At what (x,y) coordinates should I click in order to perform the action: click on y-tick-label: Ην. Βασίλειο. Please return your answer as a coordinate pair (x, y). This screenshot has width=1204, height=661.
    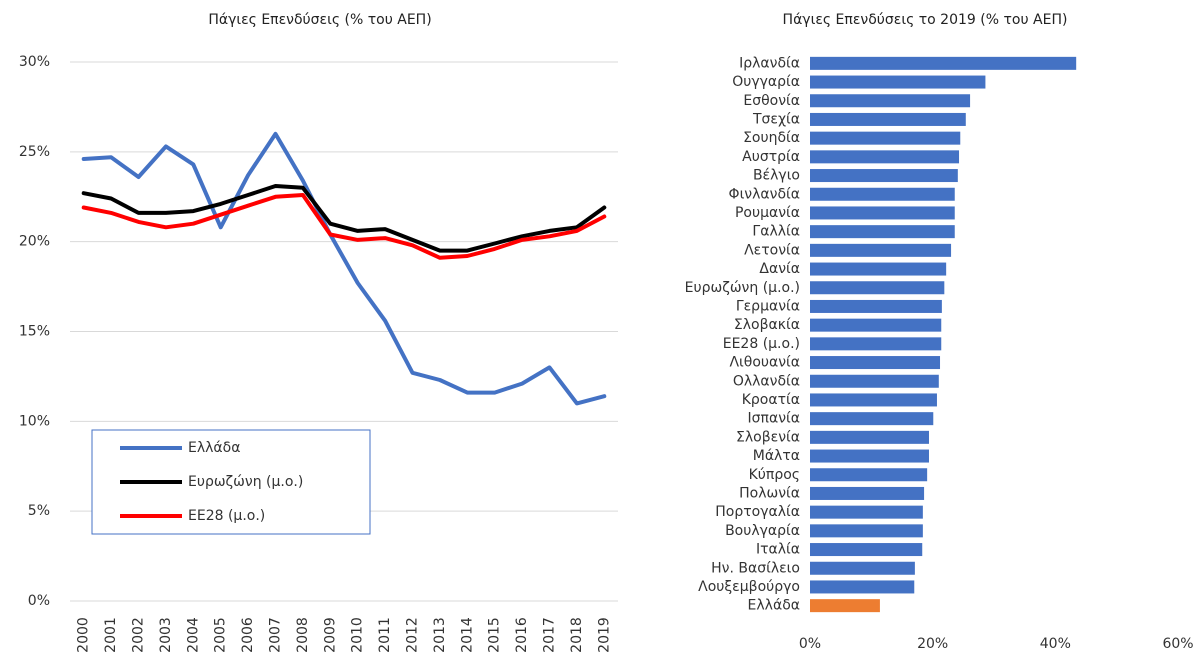
    Looking at the image, I should click on (755, 568).